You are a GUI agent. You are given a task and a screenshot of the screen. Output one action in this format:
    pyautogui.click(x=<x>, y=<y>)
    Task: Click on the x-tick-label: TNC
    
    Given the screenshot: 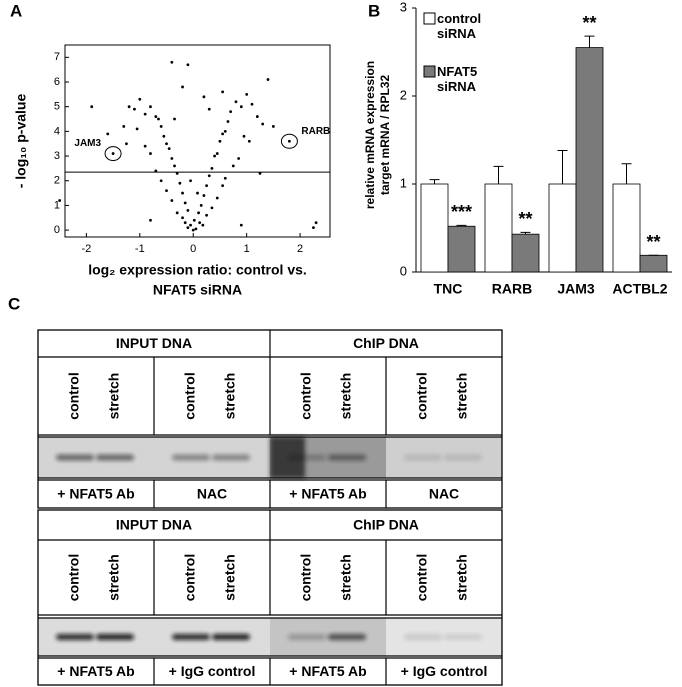 What is the action you would take?
    pyautogui.click(x=448, y=289)
    